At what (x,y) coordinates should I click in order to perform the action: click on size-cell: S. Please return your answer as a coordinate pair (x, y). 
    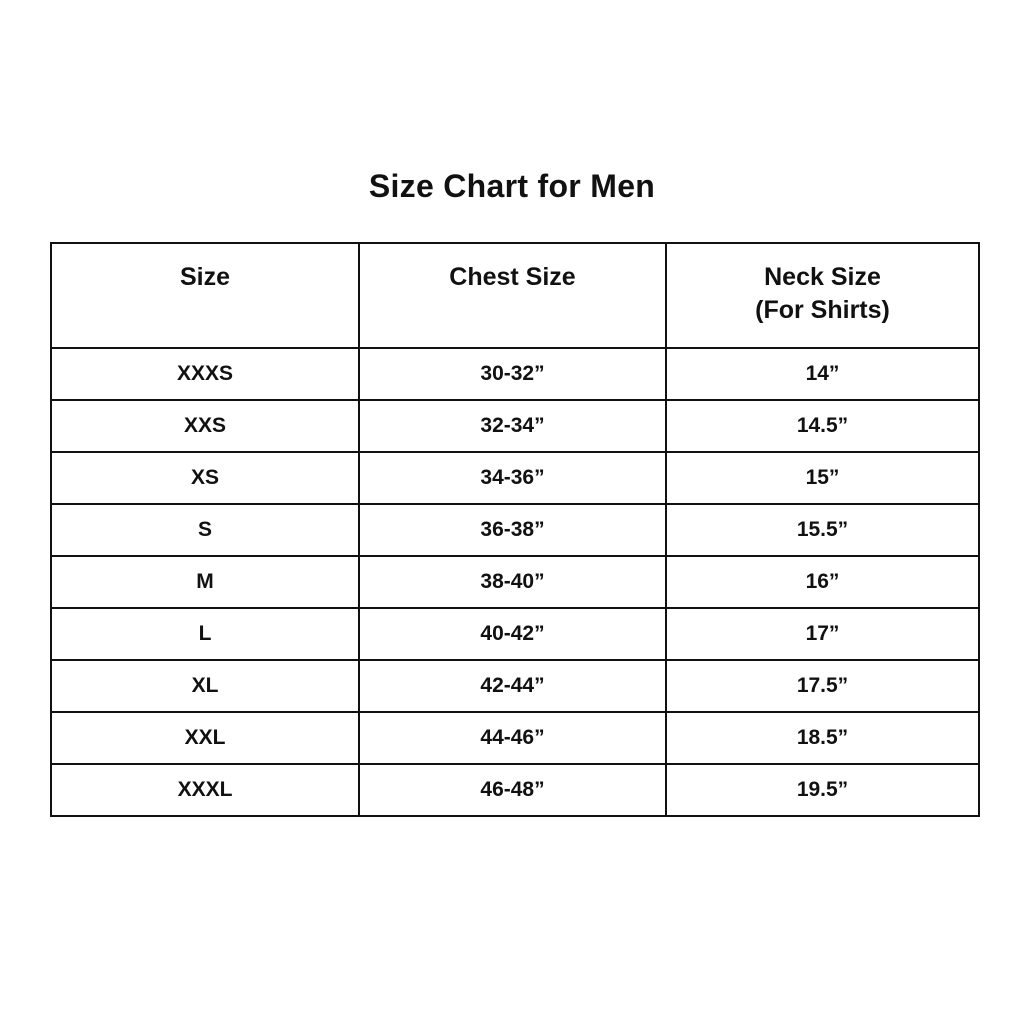
    Looking at the image, I should click on (205, 530).